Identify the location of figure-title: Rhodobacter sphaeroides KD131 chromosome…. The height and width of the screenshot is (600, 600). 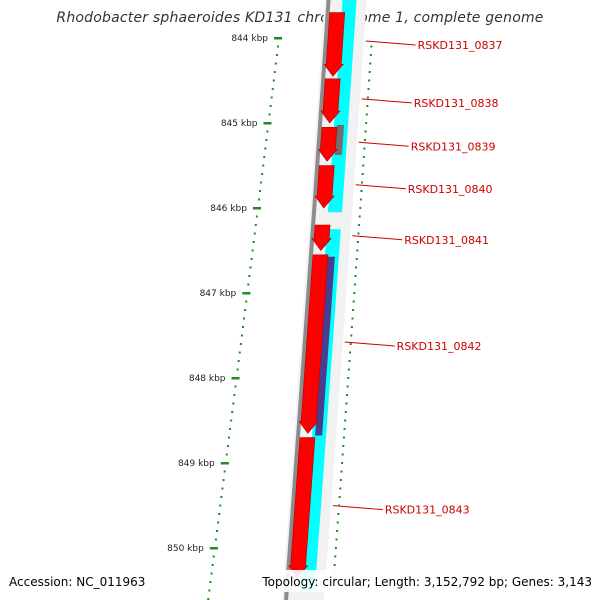
(300, 18).